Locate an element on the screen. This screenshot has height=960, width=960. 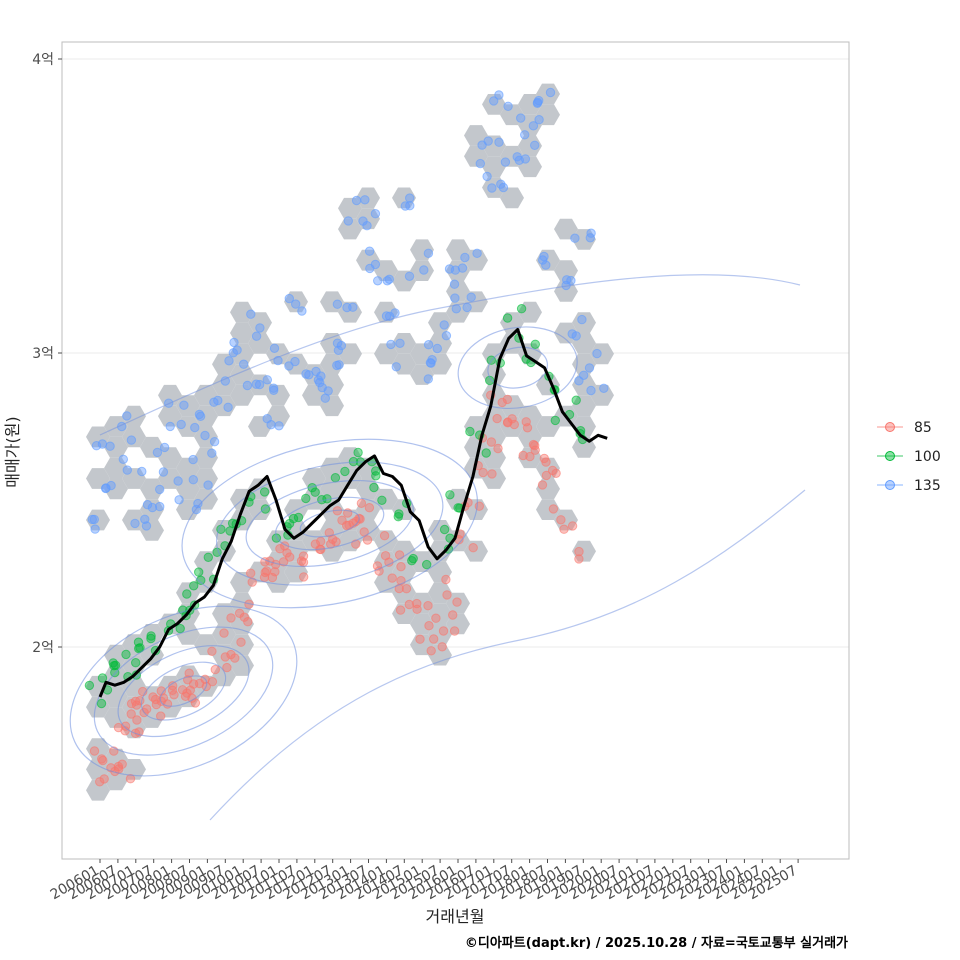
y-tick-label: 3억 is located at coordinates (43, 354).